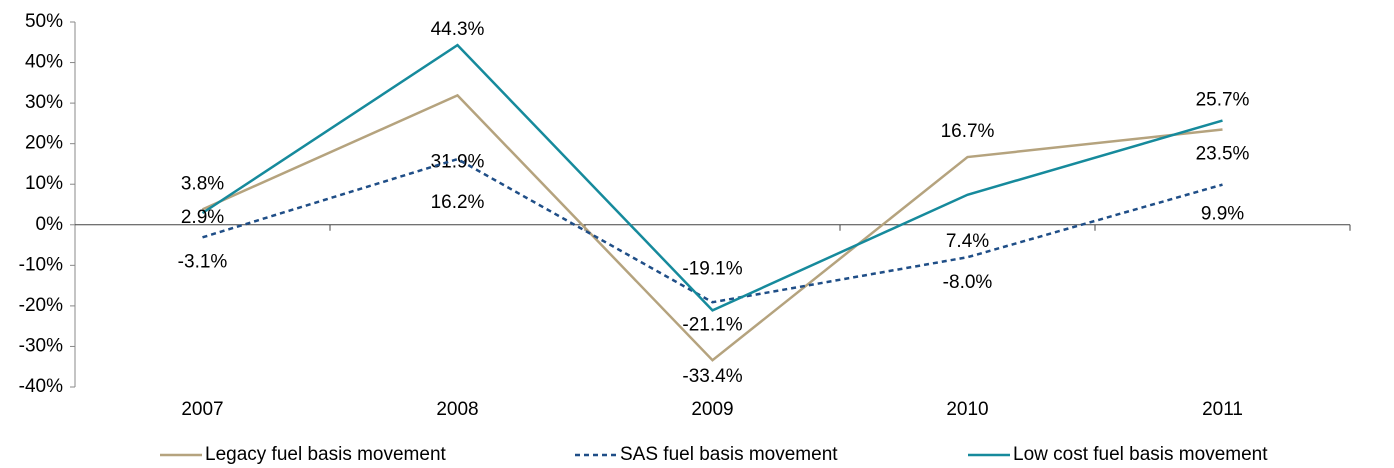 This screenshot has height=468, width=1394. What do you see at coordinates (1222, 409) in the screenshot?
I see `x-tick-label: 2011` at bounding box center [1222, 409].